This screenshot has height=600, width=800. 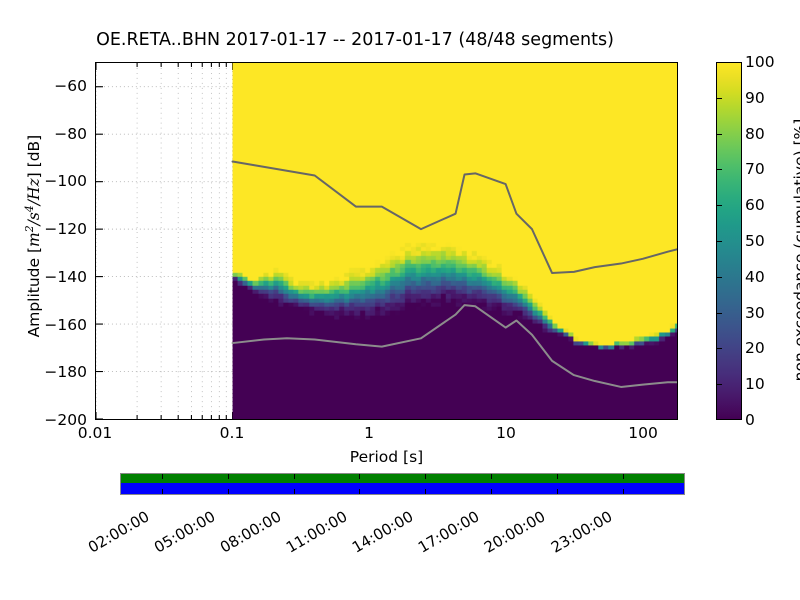 What do you see at coordinates (185, 532) in the screenshot?
I see `time-tick-label: 05:00:00` at bounding box center [185, 532].